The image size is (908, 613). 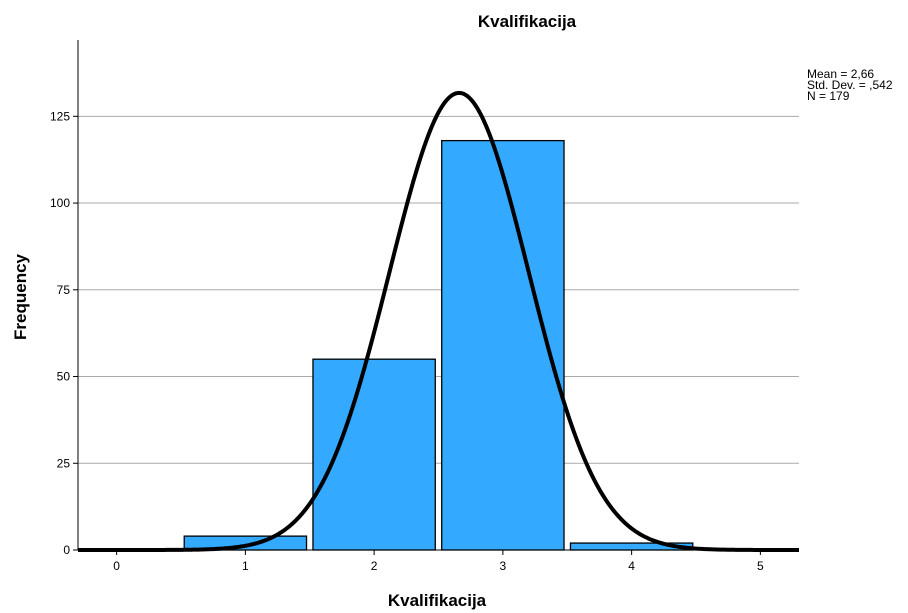 I want to click on x-axis-label: Kvalifikacija, so click(x=437, y=600).